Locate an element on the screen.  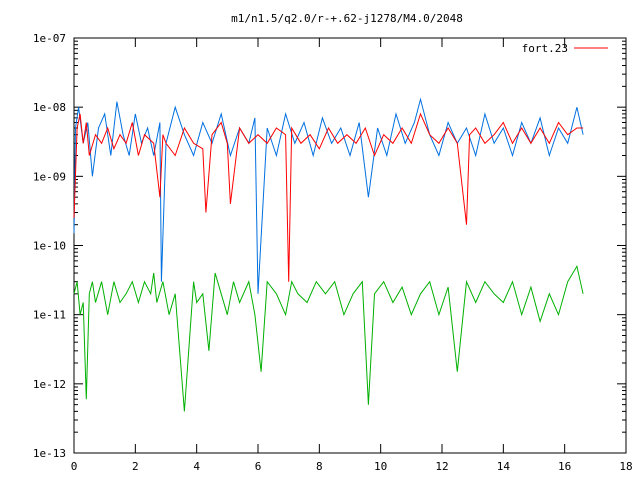
y-tick-label: 1e-12 is located at coordinates (49, 384).